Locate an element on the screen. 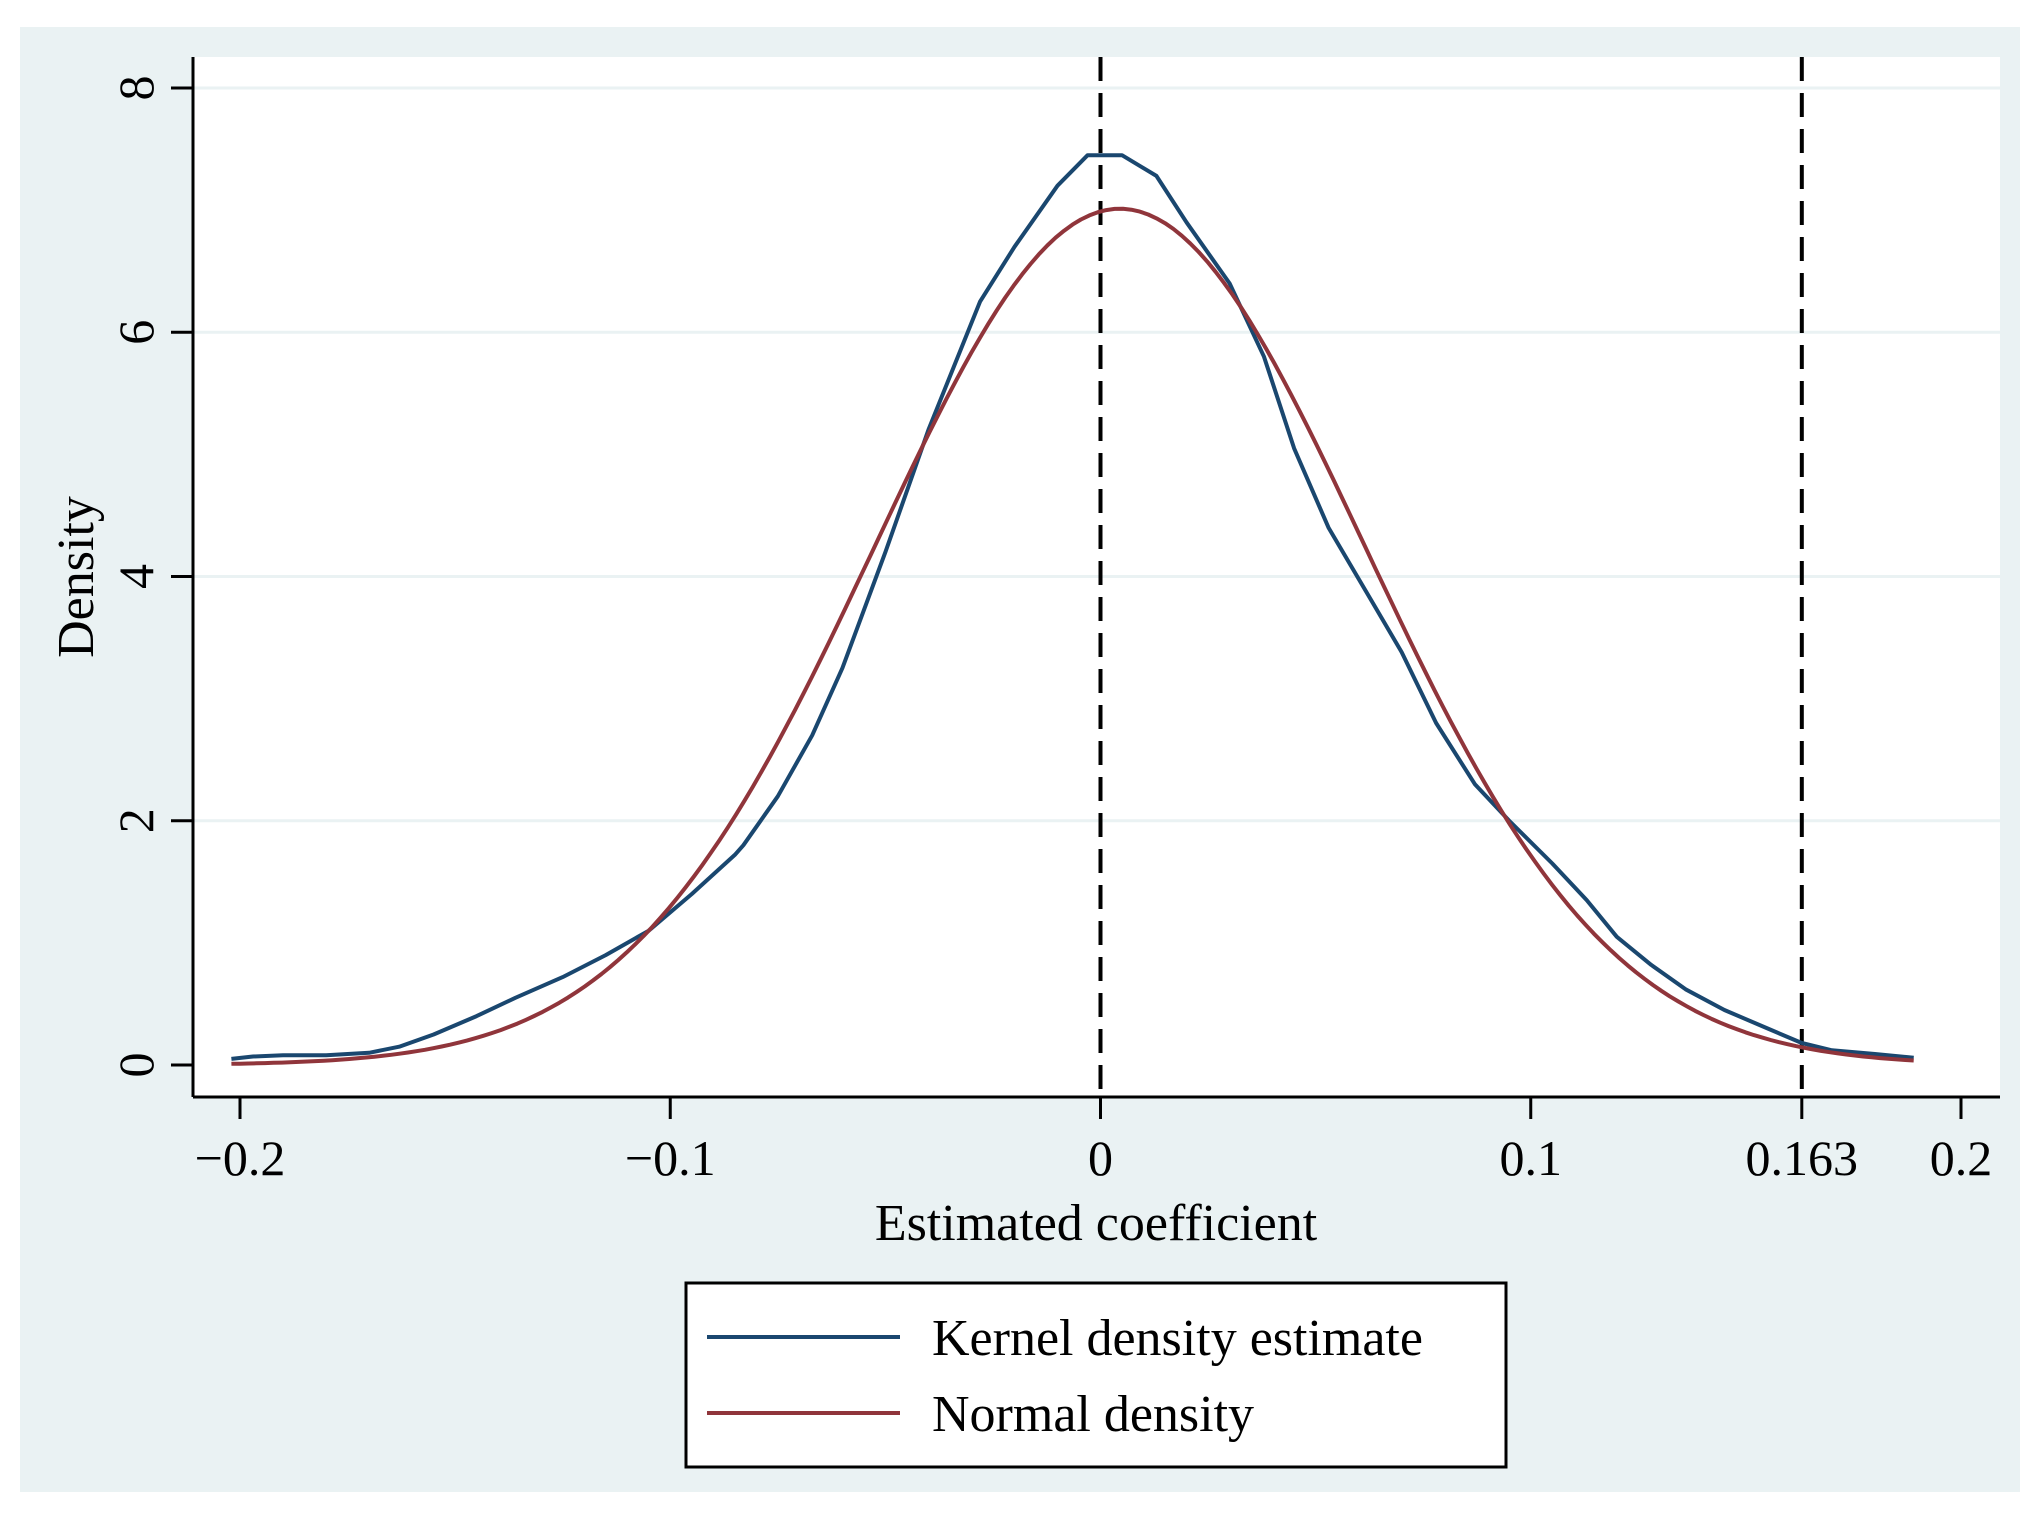  x-axis-title: Estimated coefficient is located at coordinates (1096, 1223).